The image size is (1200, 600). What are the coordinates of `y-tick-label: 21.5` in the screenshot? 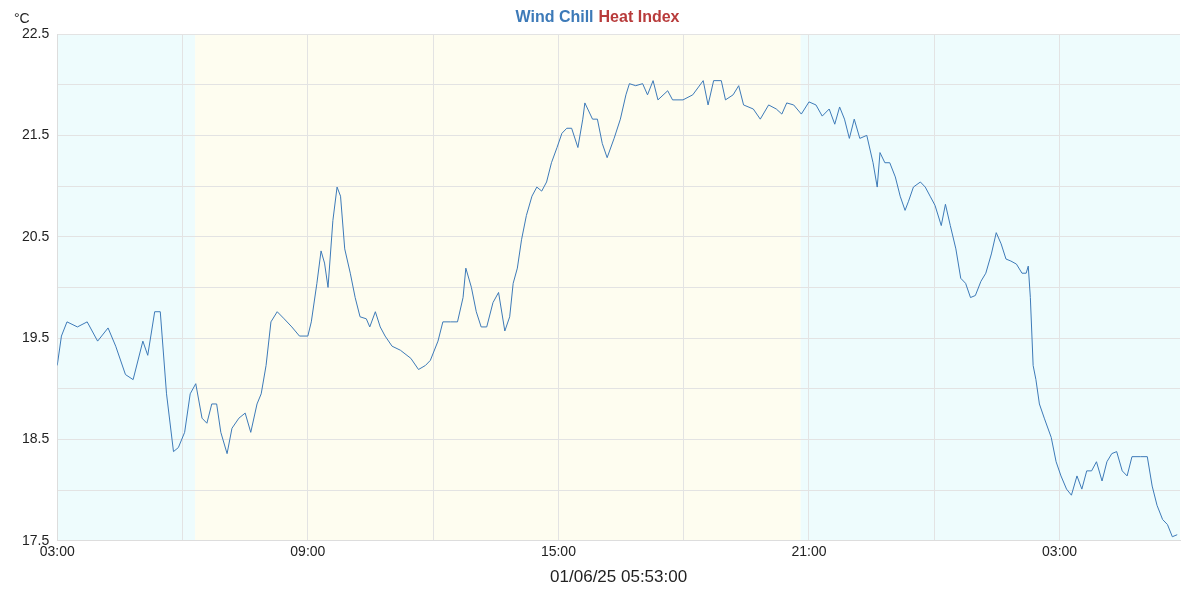 It's located at (36, 134).